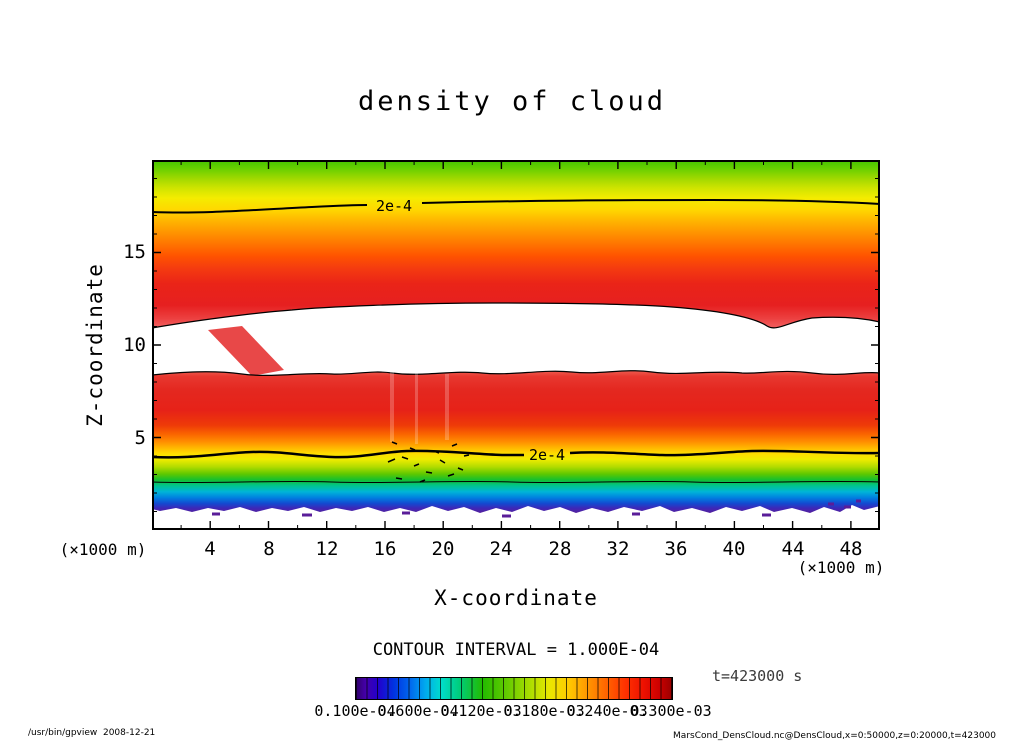 Image resolution: width=1024 pixels, height=741 pixels. I want to click on x-tick-48: 48, so click(851, 549).